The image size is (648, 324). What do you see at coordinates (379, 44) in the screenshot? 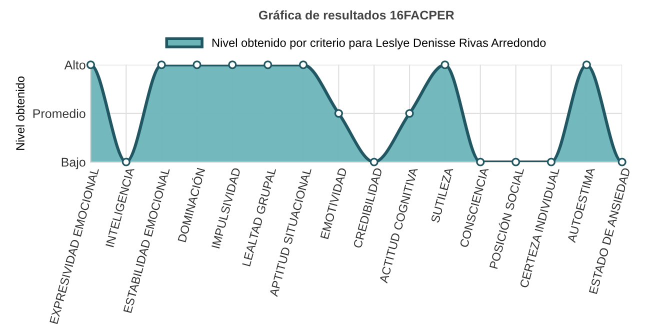
I see `legend-label: Nivel obtenido por criterio para Leslye Denisse Rivas Arredondo` at bounding box center [379, 44].